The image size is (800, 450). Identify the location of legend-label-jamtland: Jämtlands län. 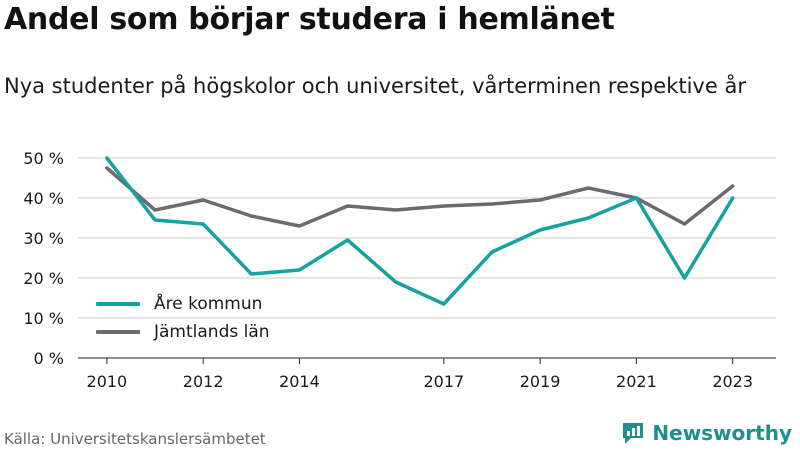
(212, 332).